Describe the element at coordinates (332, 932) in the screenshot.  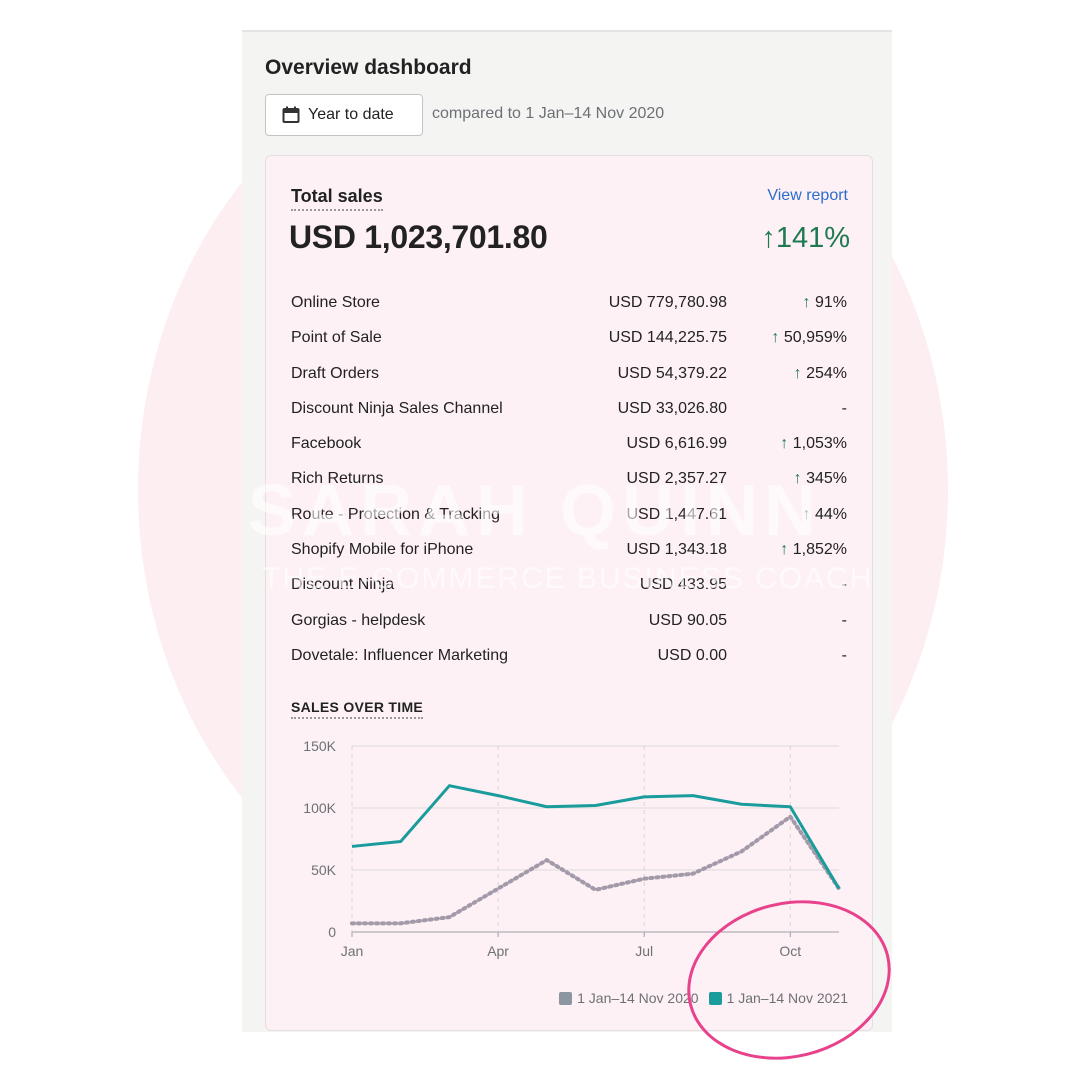
I see `y-tick-label: 0` at that location.